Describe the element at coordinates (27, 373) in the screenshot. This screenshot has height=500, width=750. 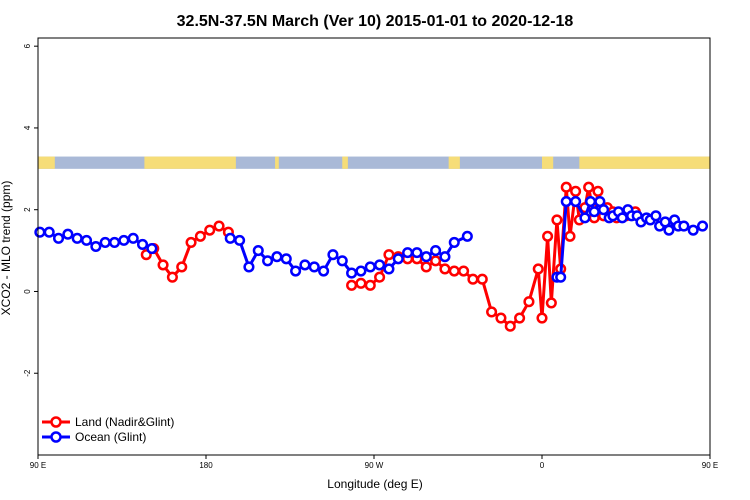
I see `y-tick-label: -2` at that location.